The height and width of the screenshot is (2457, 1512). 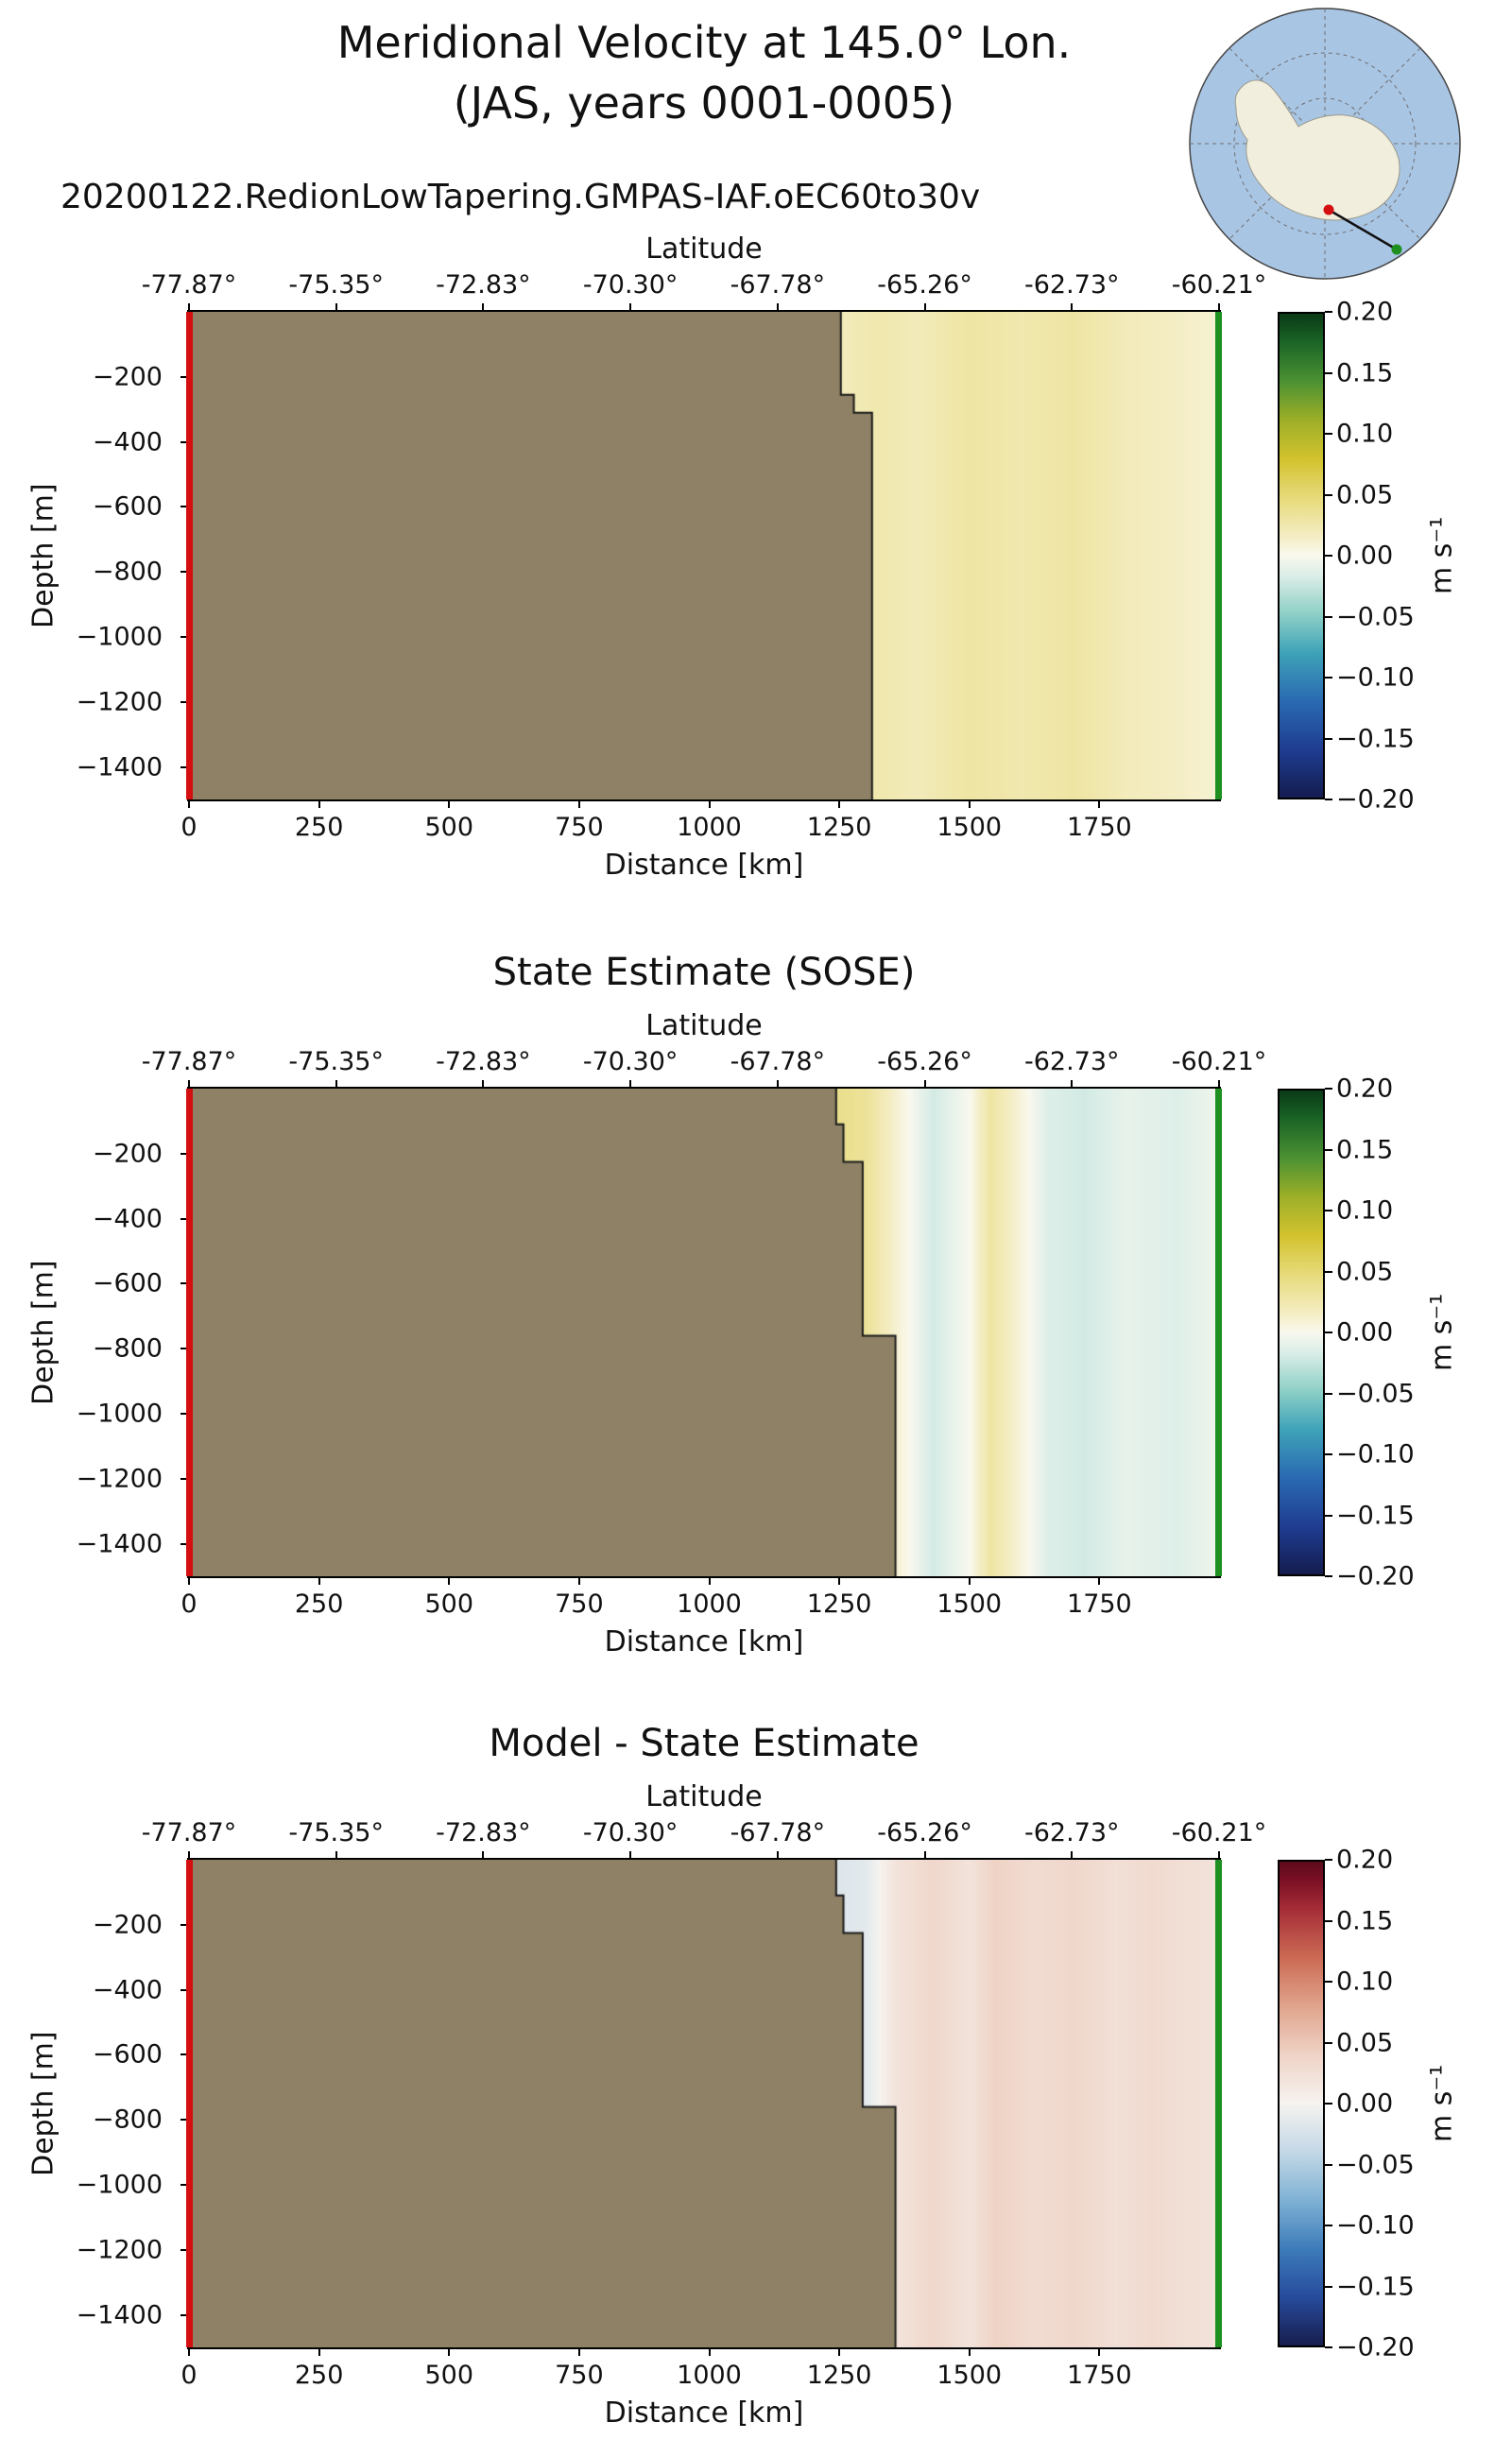 What do you see at coordinates (127, 1925) in the screenshot?
I see `depth-tick: −200` at bounding box center [127, 1925].